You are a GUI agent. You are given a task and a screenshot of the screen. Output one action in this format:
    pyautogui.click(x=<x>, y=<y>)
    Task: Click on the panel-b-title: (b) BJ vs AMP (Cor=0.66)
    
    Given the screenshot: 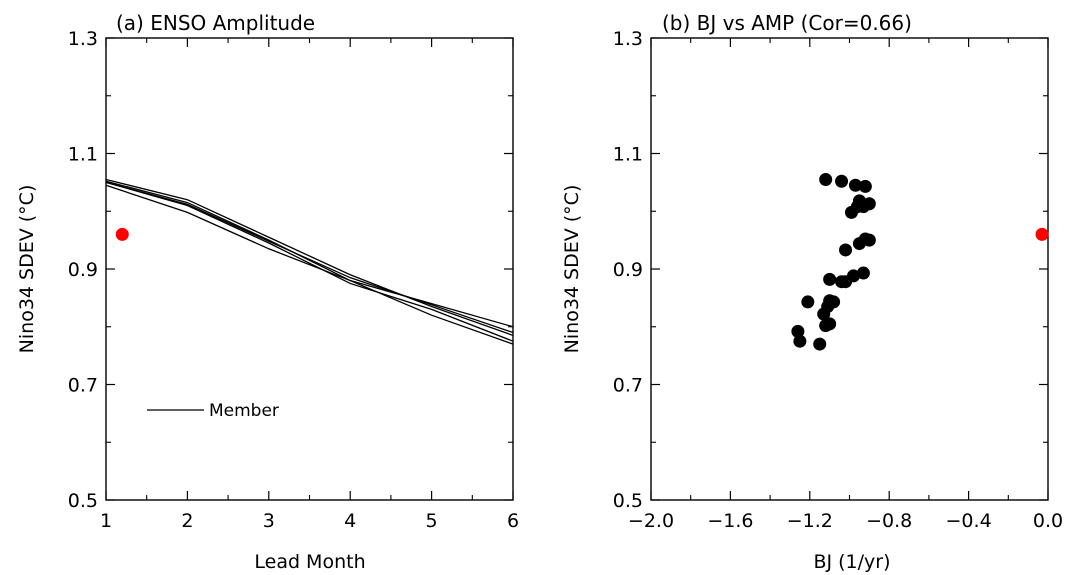 What is the action you would take?
    pyautogui.click(x=787, y=23)
    